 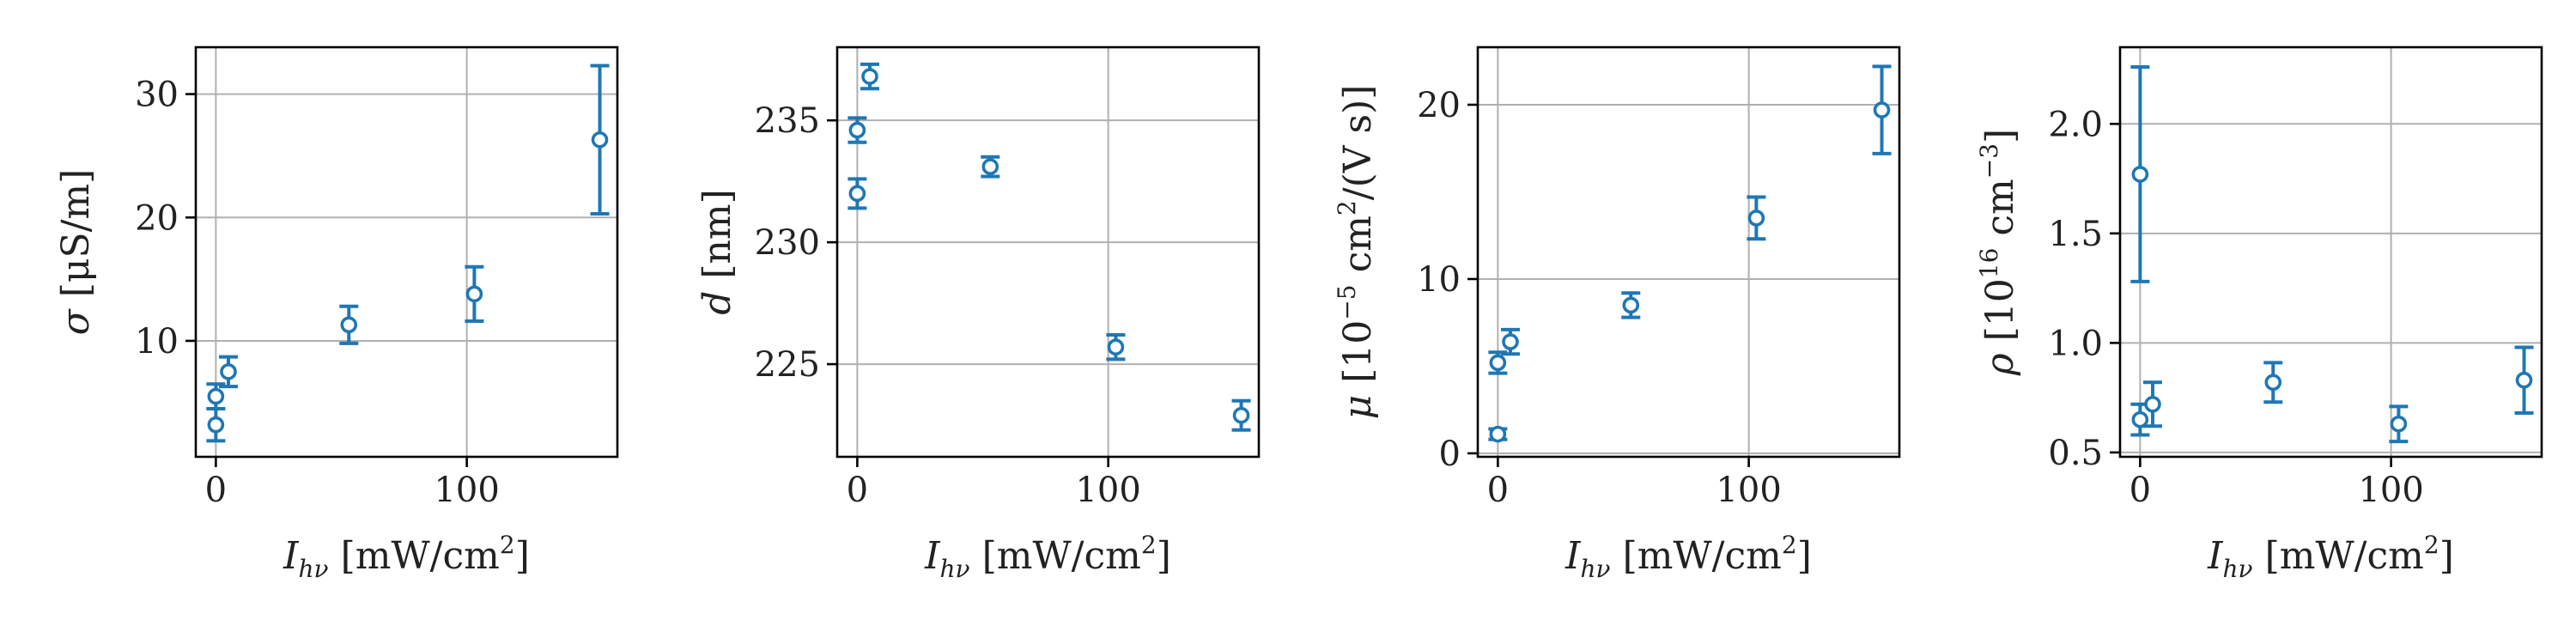 What do you see at coordinates (717, 240) in the screenshot?
I see `y-axis-label-unit: [nm]` at bounding box center [717, 240].